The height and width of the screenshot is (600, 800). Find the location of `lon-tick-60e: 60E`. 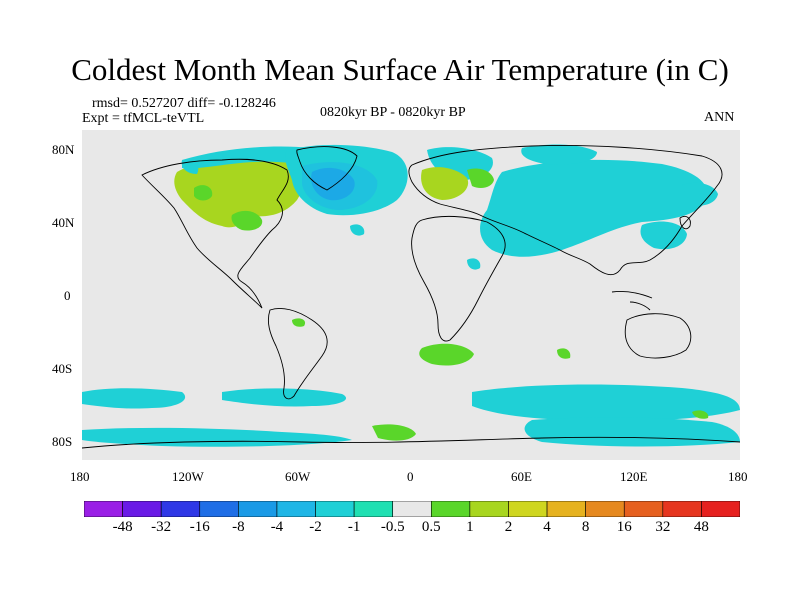

lon-tick-60e: 60E is located at coordinates (521, 476).